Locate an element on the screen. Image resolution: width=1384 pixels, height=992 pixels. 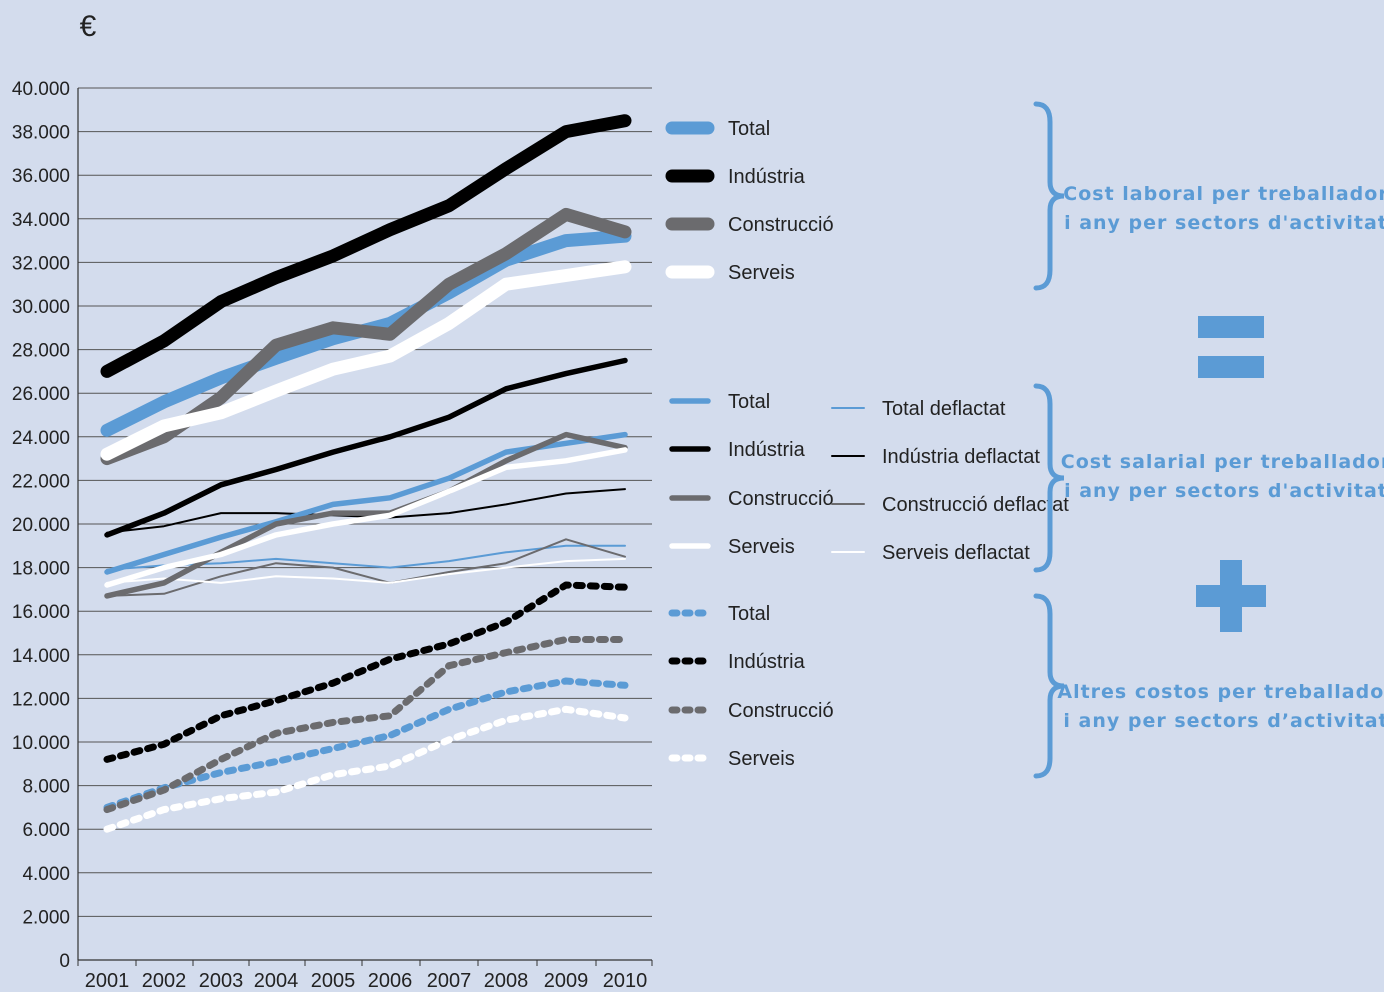
y-tick-label: 4.000 is located at coordinates (46, 874).